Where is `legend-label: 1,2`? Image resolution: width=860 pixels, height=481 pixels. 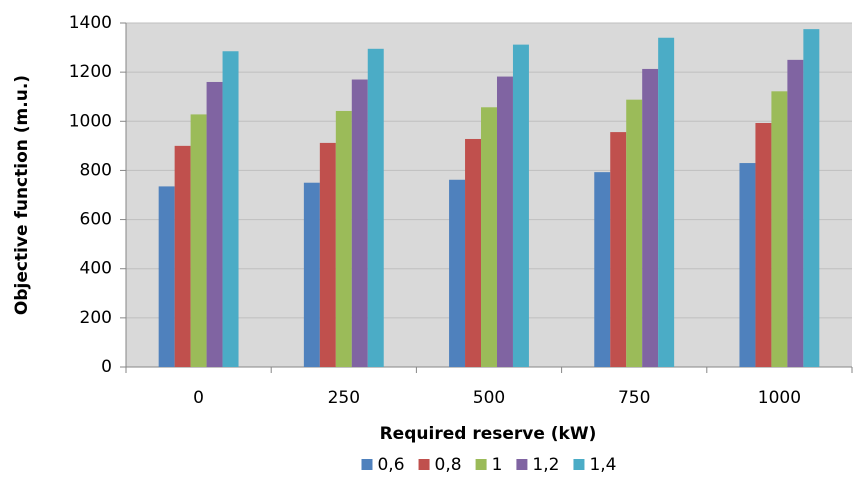
legend-label: 1,2 is located at coordinates (545, 465).